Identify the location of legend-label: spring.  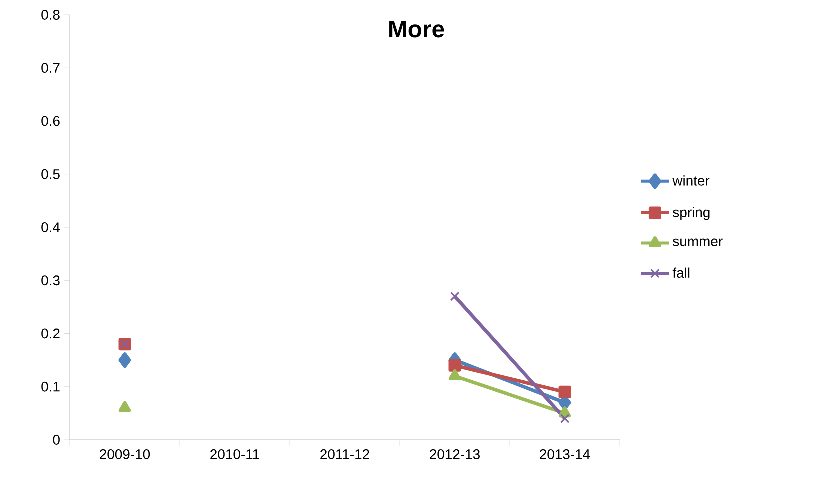
(691, 213).